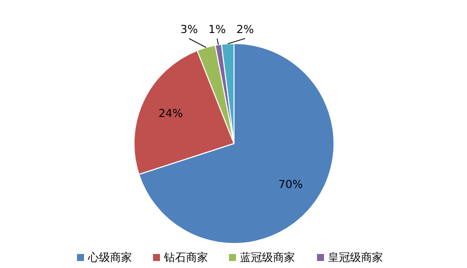 The height and width of the screenshot is (268, 467). Describe the element at coordinates (189, 29) in the screenshot. I see `data-label: 3%` at that location.